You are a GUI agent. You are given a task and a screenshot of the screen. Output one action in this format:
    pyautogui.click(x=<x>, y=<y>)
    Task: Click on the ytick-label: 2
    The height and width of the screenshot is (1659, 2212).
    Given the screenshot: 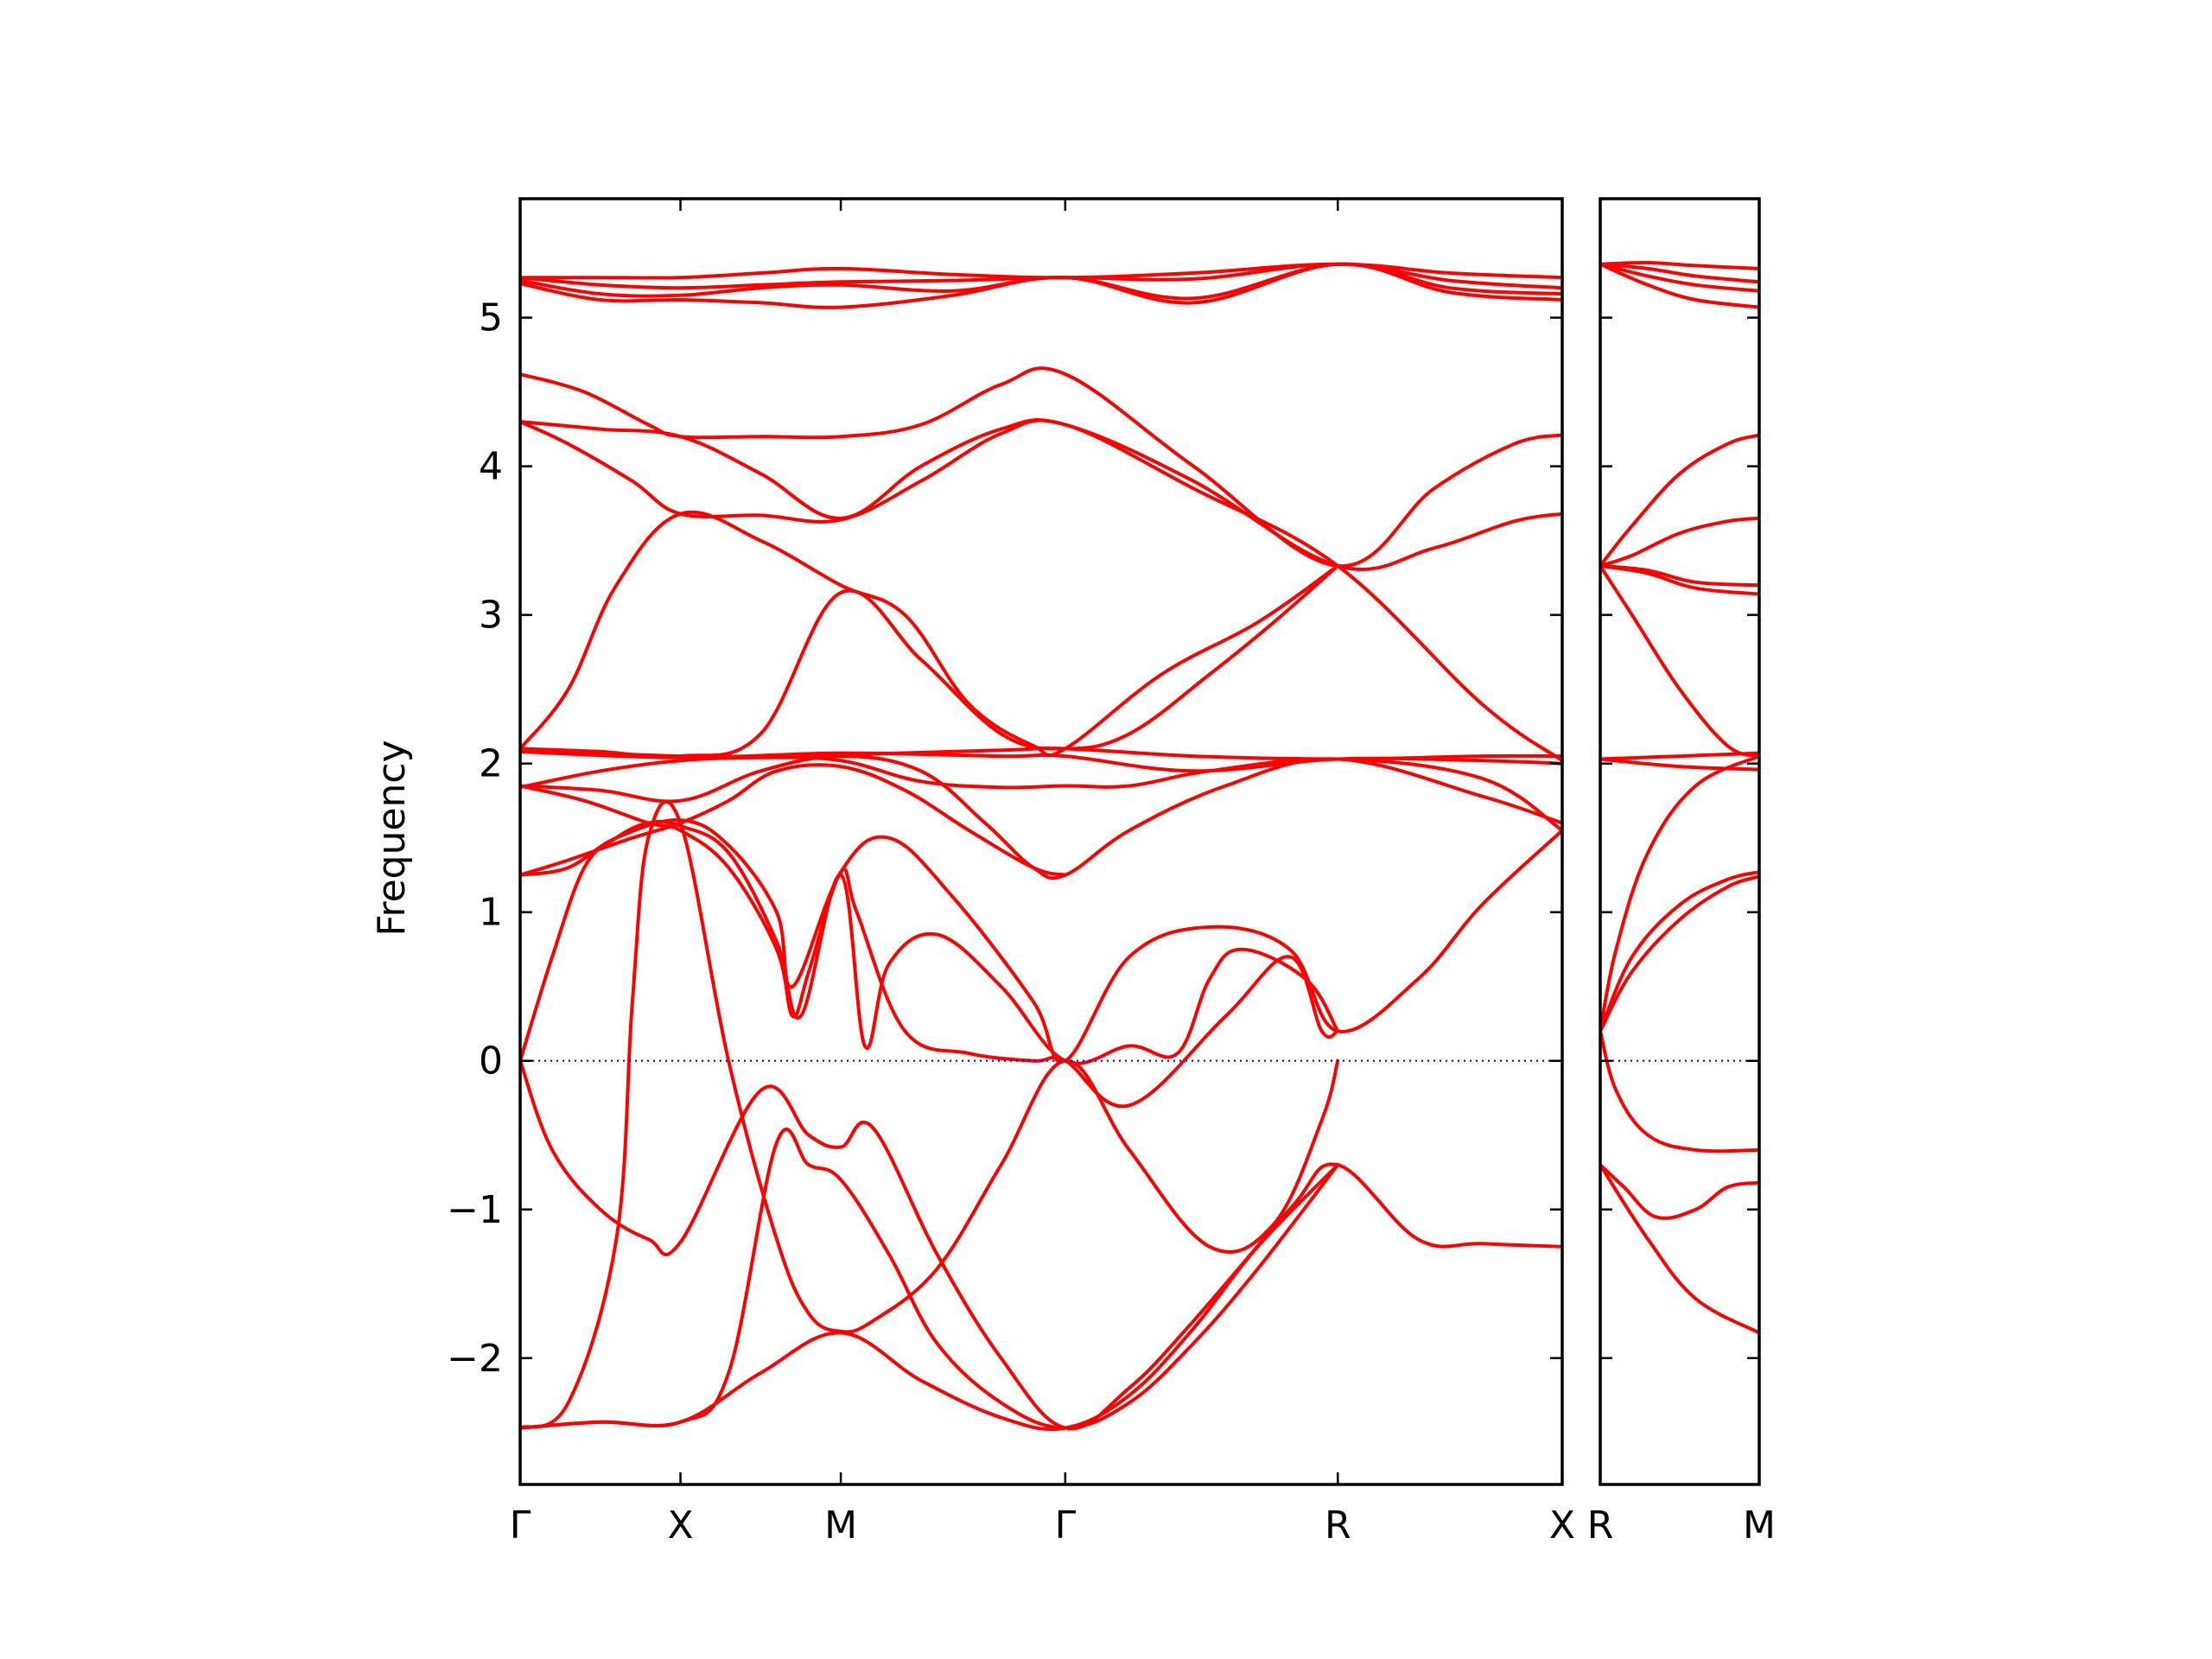 What is the action you would take?
    pyautogui.click(x=491, y=764)
    